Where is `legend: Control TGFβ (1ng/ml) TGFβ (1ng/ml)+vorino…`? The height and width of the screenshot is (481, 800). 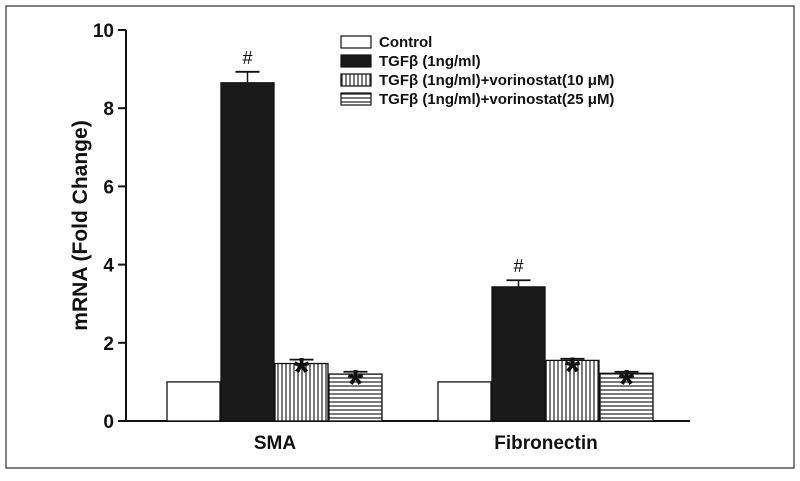 legend: Control TGFβ (1ng/ml) TGFβ (1ng/ml)+vorino… is located at coordinates (477, 71).